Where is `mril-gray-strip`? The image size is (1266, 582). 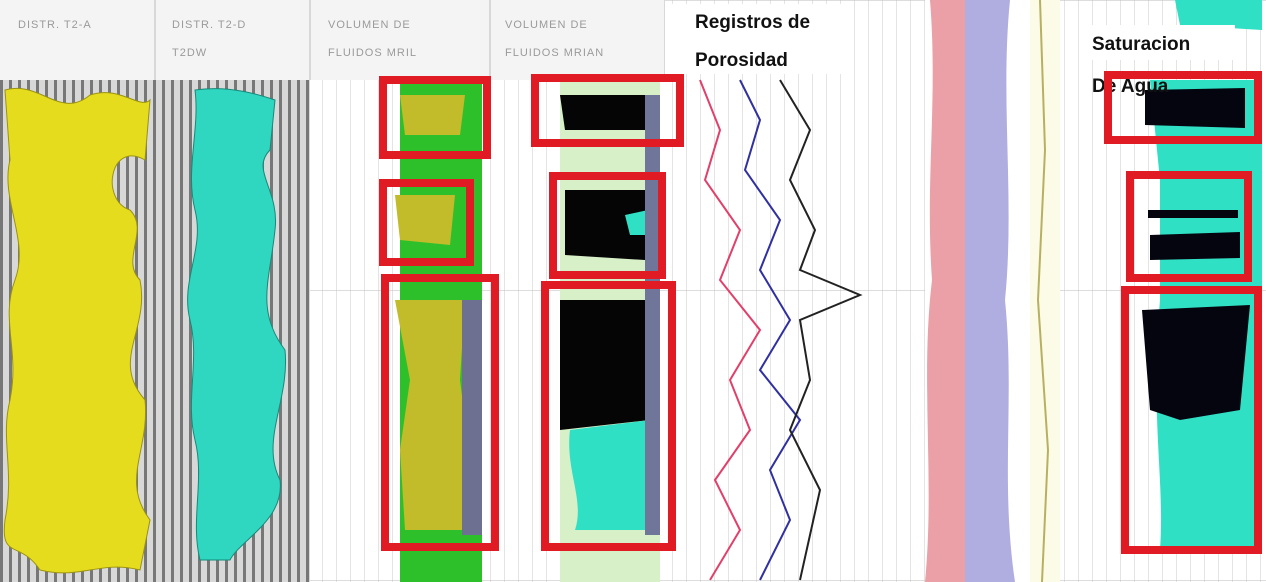
mril-gray-strip is located at coordinates (472, 417).